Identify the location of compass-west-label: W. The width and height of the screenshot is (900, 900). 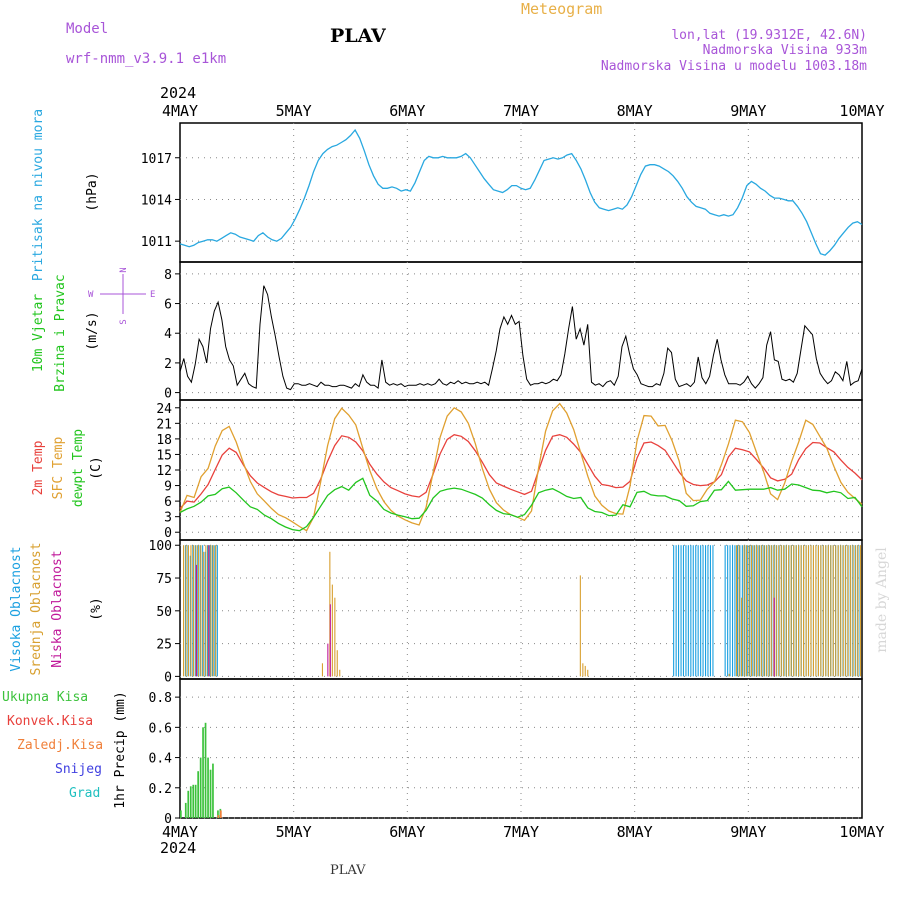
(91, 295).